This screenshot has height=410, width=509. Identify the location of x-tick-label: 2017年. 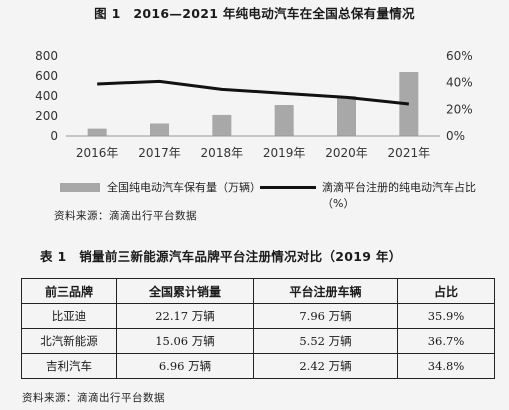
(159, 153).